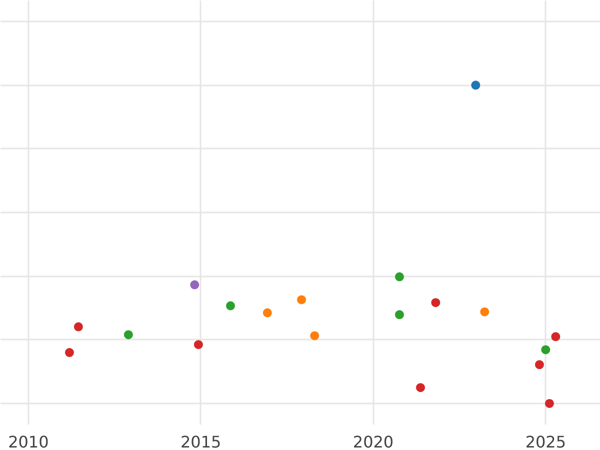  What do you see at coordinates (545, 441) in the screenshot?
I see `x-tick-label: 2025` at bounding box center [545, 441].